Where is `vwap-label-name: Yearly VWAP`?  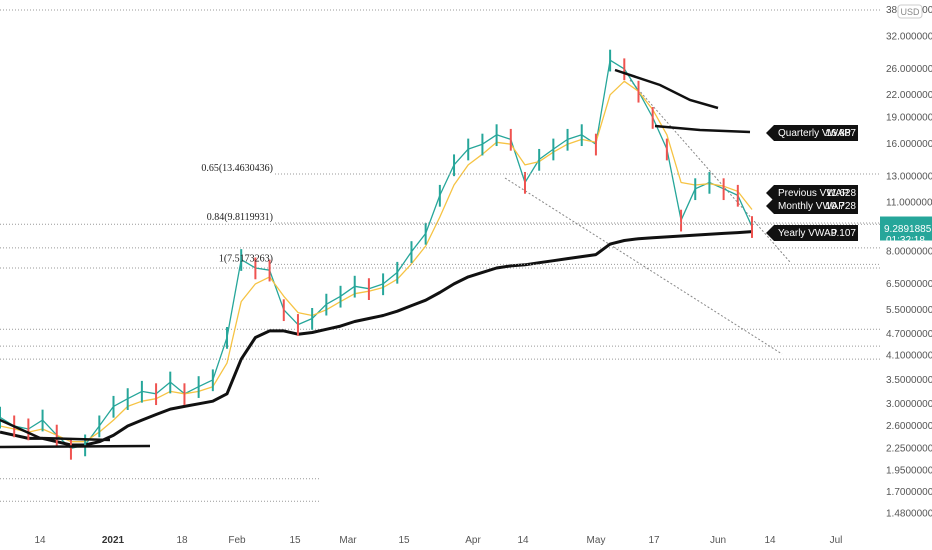
vwap-label-name: Yearly VWAP is located at coordinates (808, 233).